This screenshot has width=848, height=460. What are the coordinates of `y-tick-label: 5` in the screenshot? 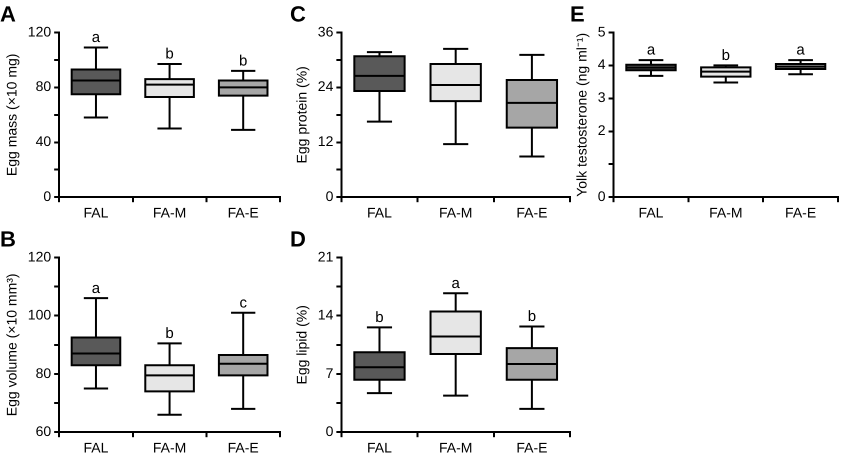 It's located at (602, 31).